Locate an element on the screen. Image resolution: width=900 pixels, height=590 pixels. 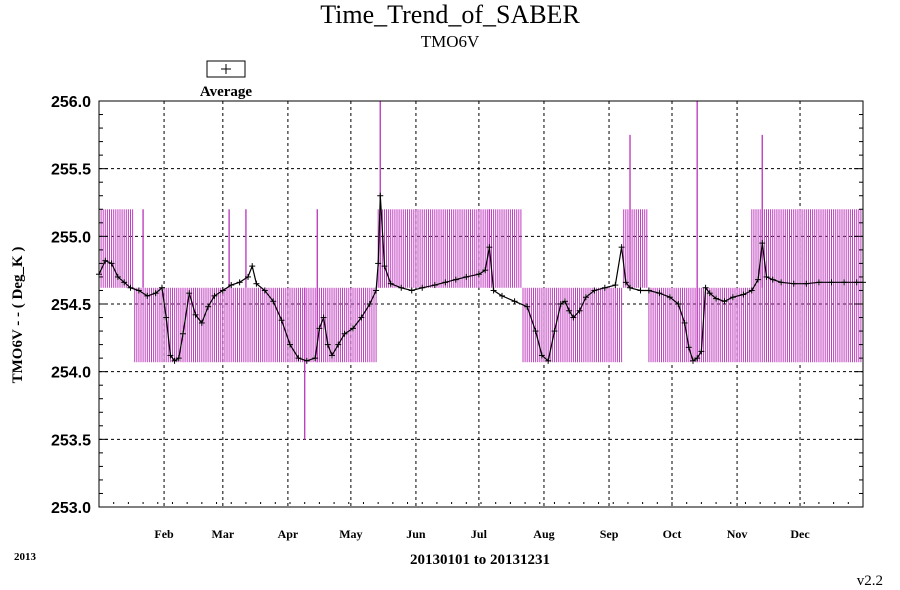
chart-subtitle: TMO6V is located at coordinates (450, 41).